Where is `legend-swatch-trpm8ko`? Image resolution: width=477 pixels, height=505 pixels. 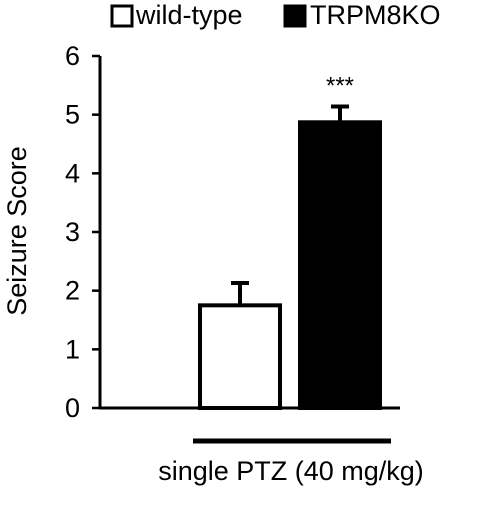 legend-swatch-trpm8ko is located at coordinates (295, 16).